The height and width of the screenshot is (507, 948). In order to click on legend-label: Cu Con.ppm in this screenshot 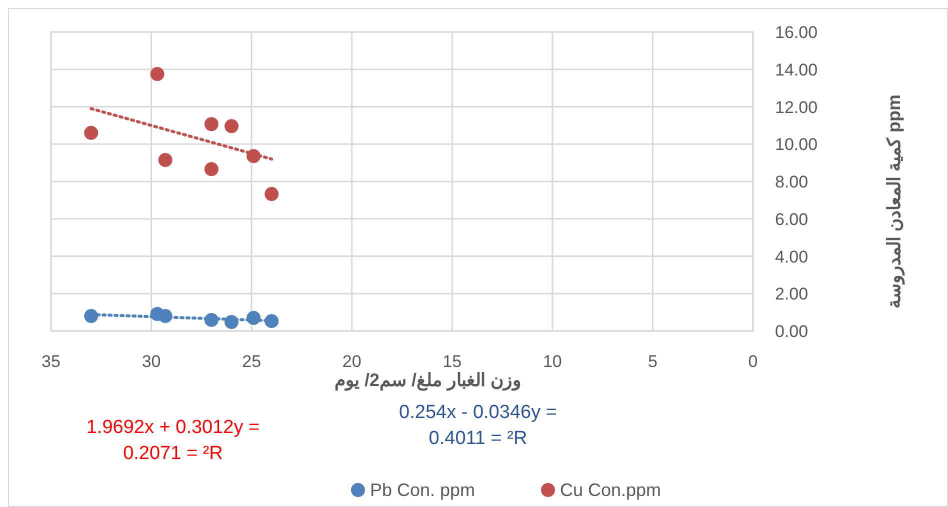, I will do `click(611, 490)`.